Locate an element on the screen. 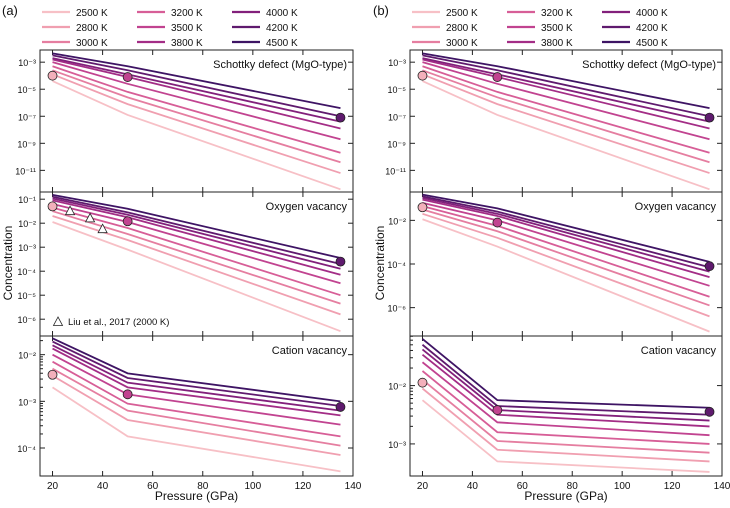 The image size is (730, 508). subplot-oxygen: 10⁻² 10⁻⁴ 10⁻⁶ Oxygen vacancy is located at coordinates (555, 264).